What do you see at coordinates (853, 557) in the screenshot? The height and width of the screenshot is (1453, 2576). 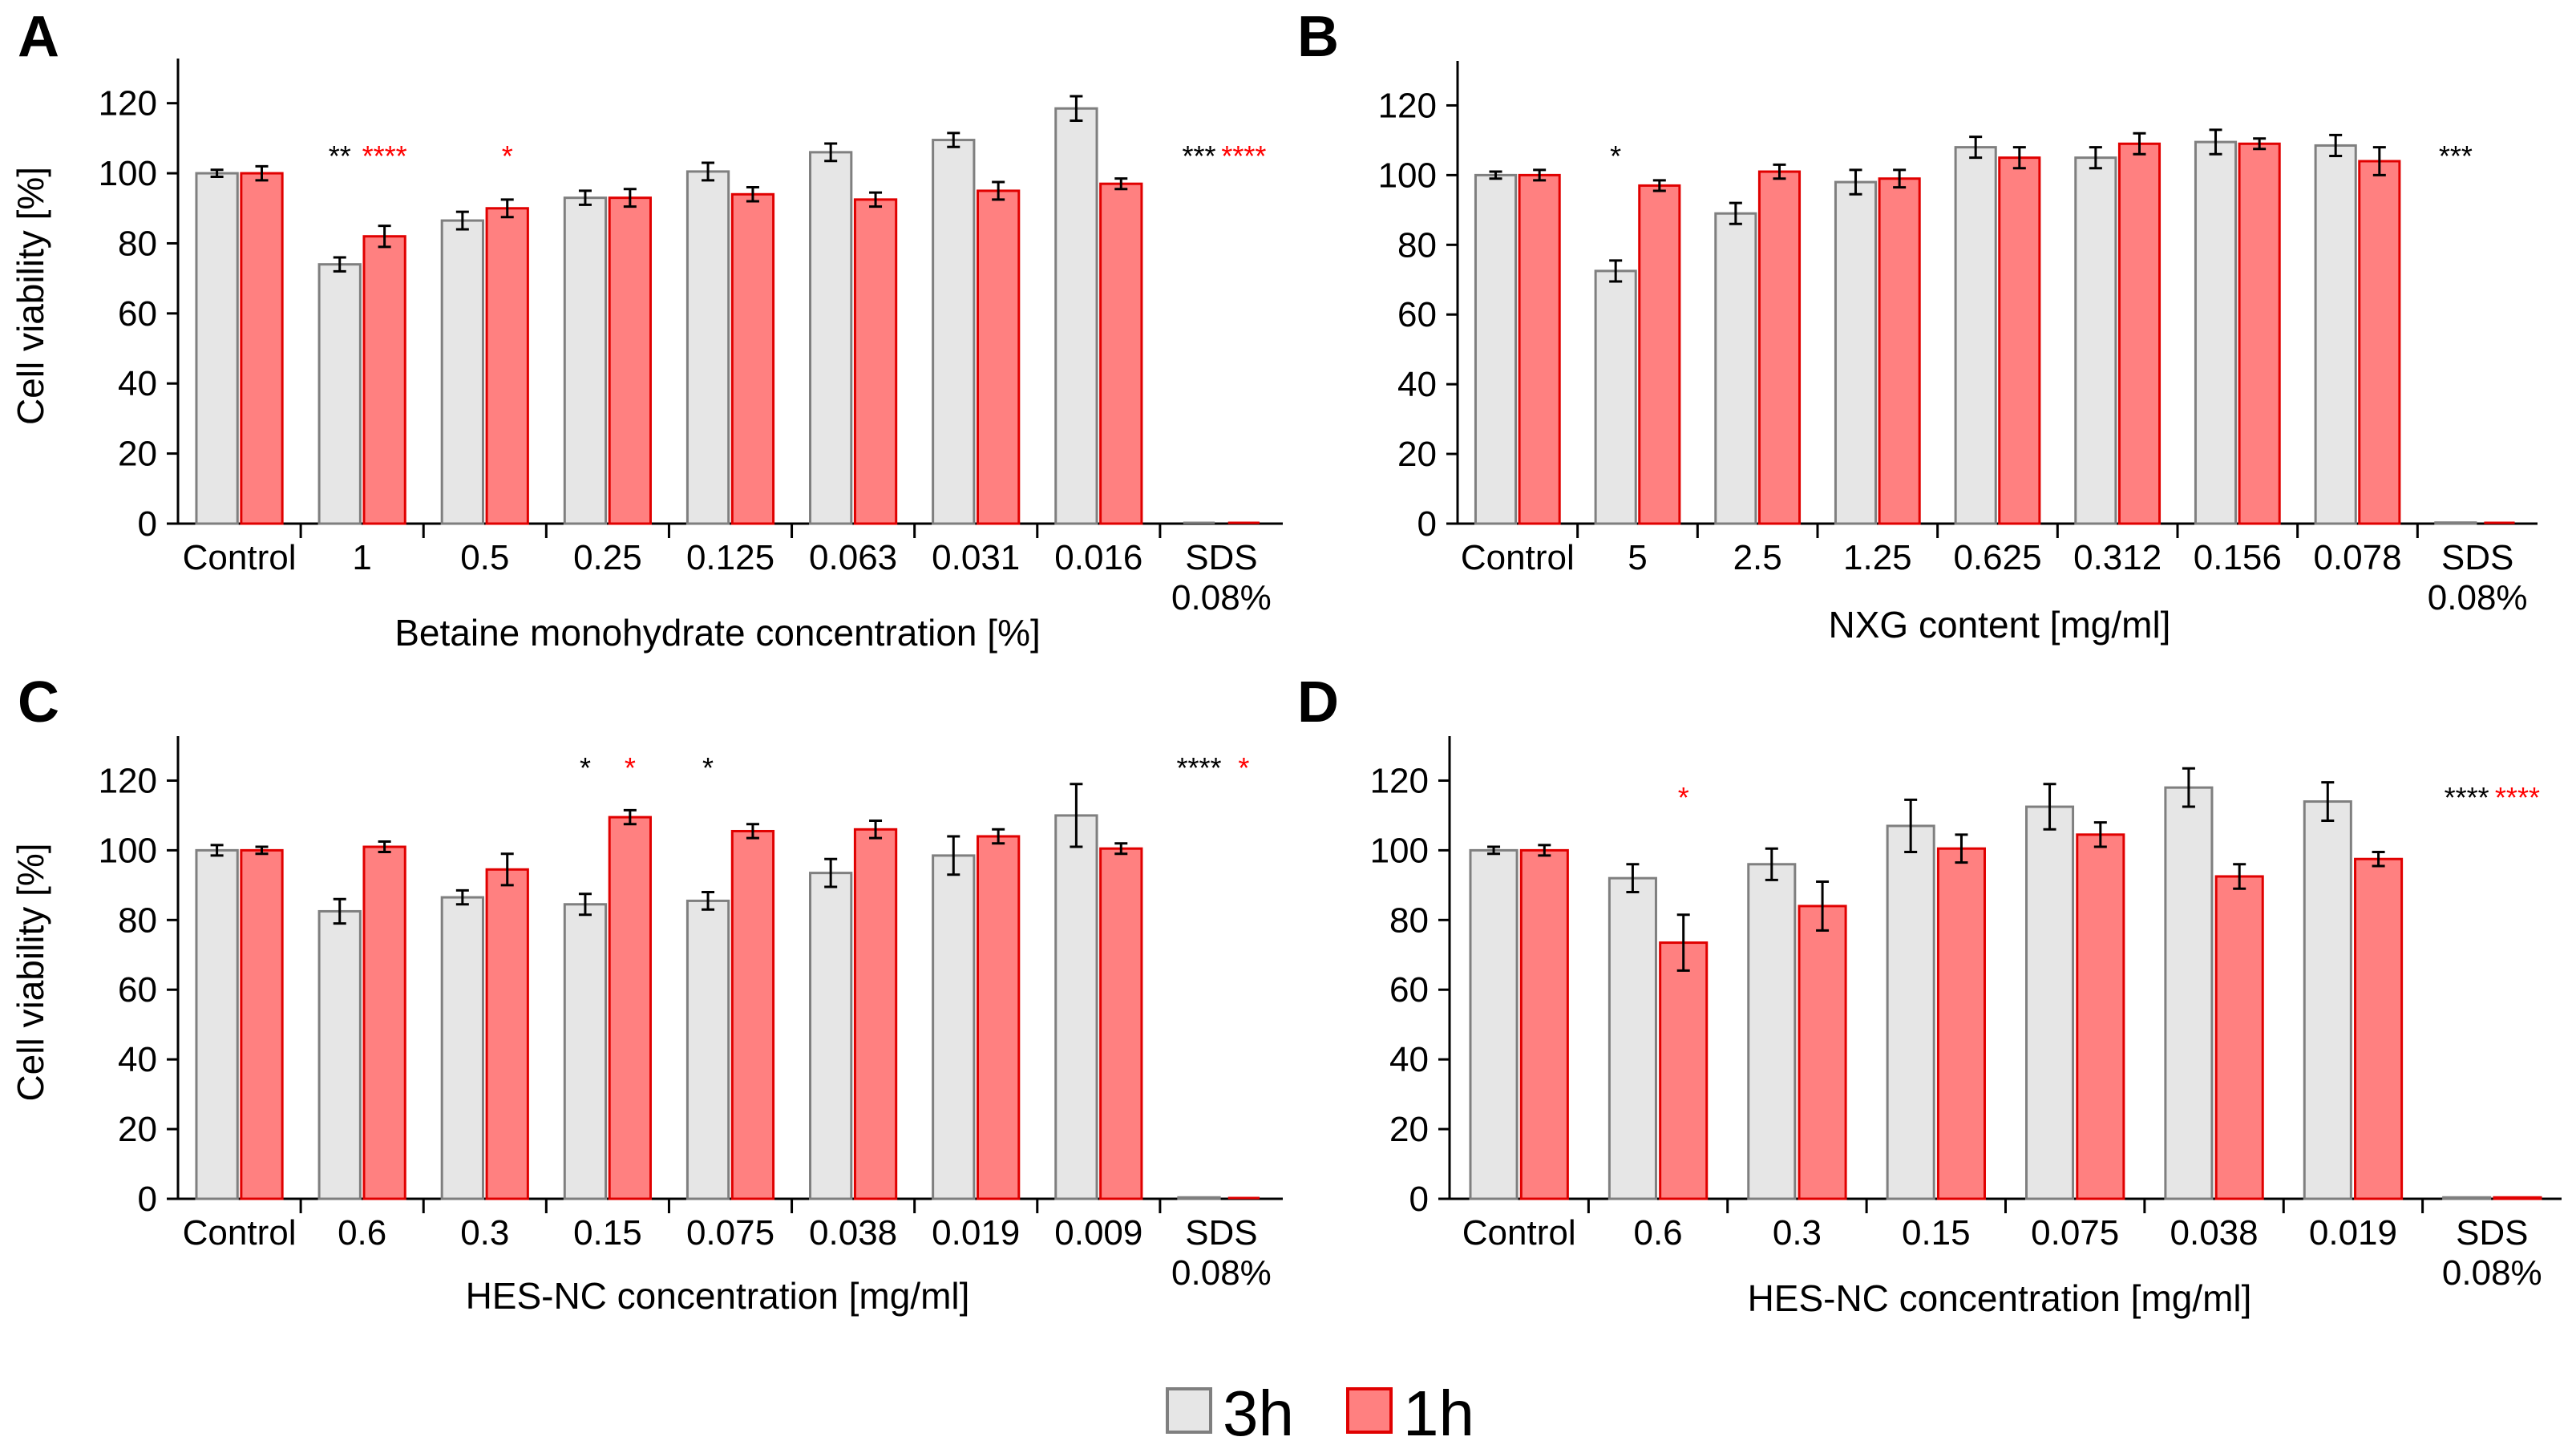 I see `x-tick-label: 0.063` at bounding box center [853, 557].